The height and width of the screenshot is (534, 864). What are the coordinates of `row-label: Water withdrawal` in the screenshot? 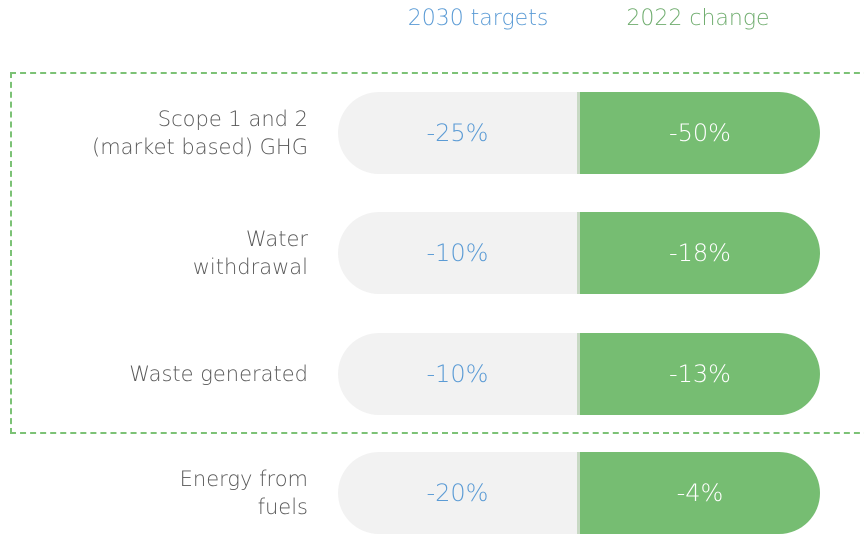 It's located at (174, 253).